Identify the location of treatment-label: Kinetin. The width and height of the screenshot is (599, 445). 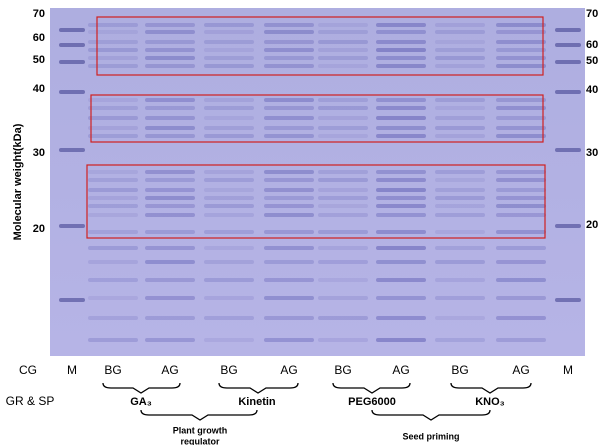
(257, 402).